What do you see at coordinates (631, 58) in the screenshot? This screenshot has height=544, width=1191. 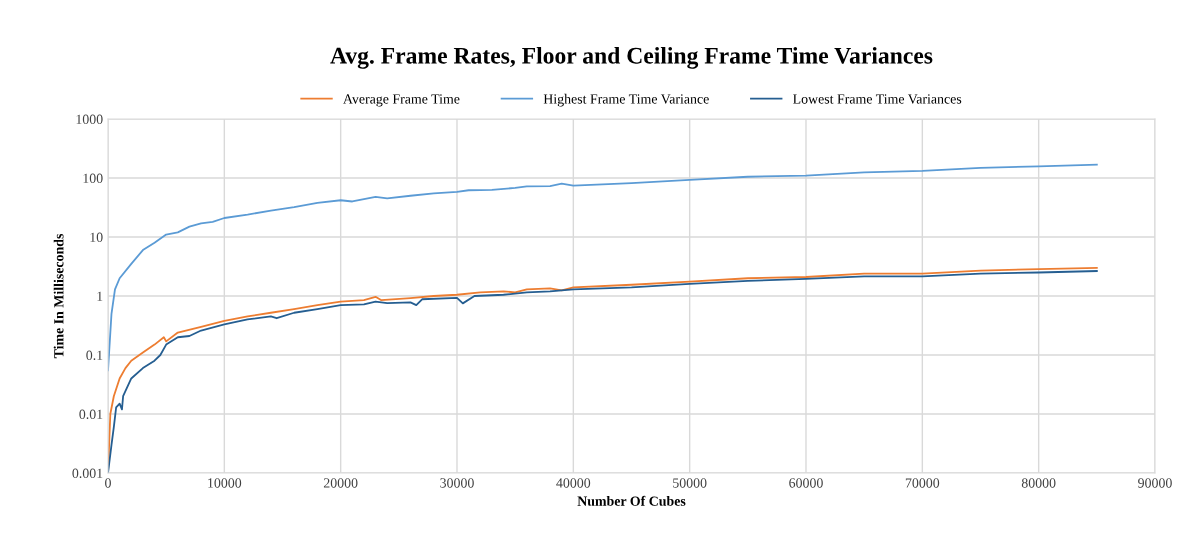 I see `chart-title: Avg. Frame Rates, Floor and Ceiling Frame Time Variances` at bounding box center [631, 58].